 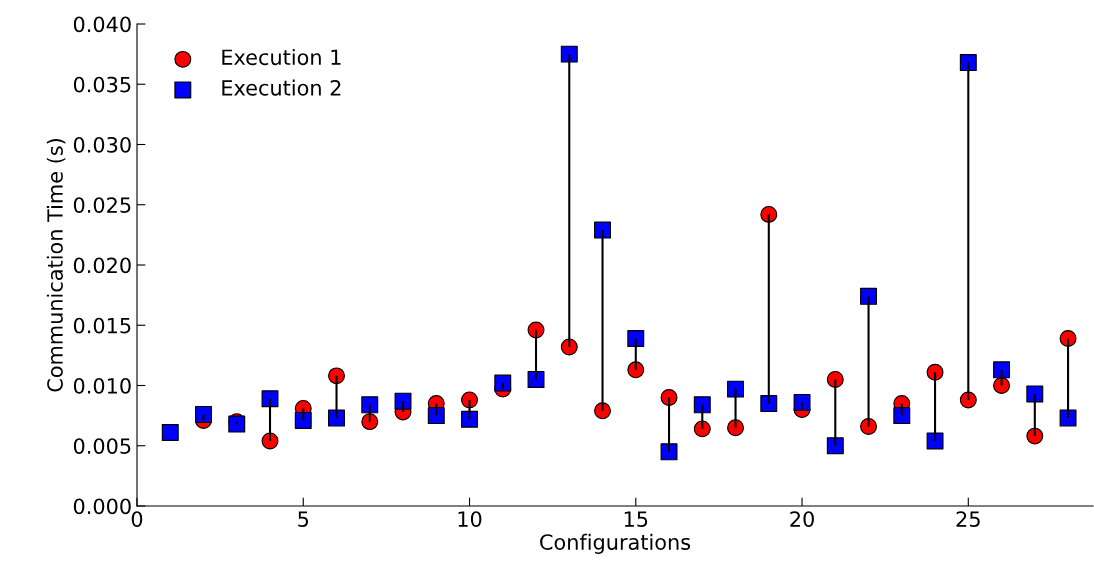 What do you see at coordinates (281, 87) in the screenshot?
I see `legend-label: Execution 2` at bounding box center [281, 87].